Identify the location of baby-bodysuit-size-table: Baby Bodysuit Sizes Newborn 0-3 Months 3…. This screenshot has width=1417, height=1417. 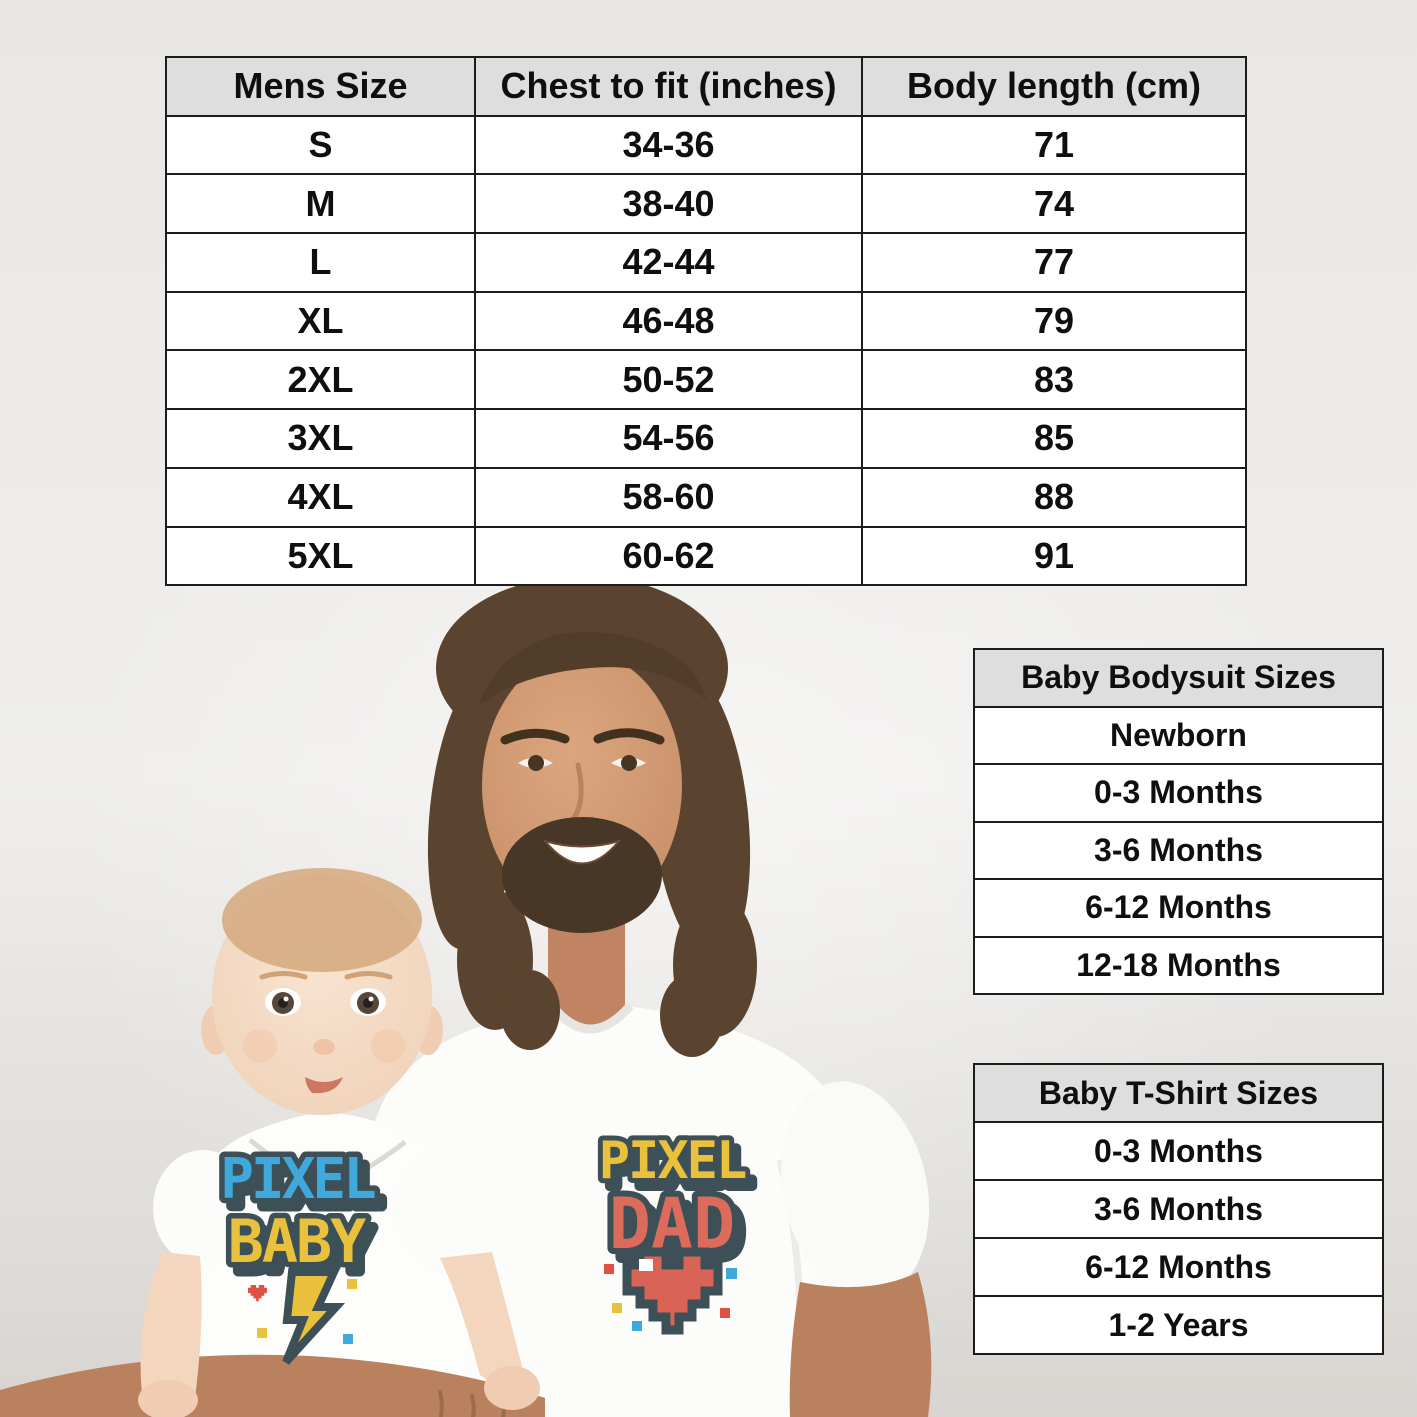
(1178, 821).